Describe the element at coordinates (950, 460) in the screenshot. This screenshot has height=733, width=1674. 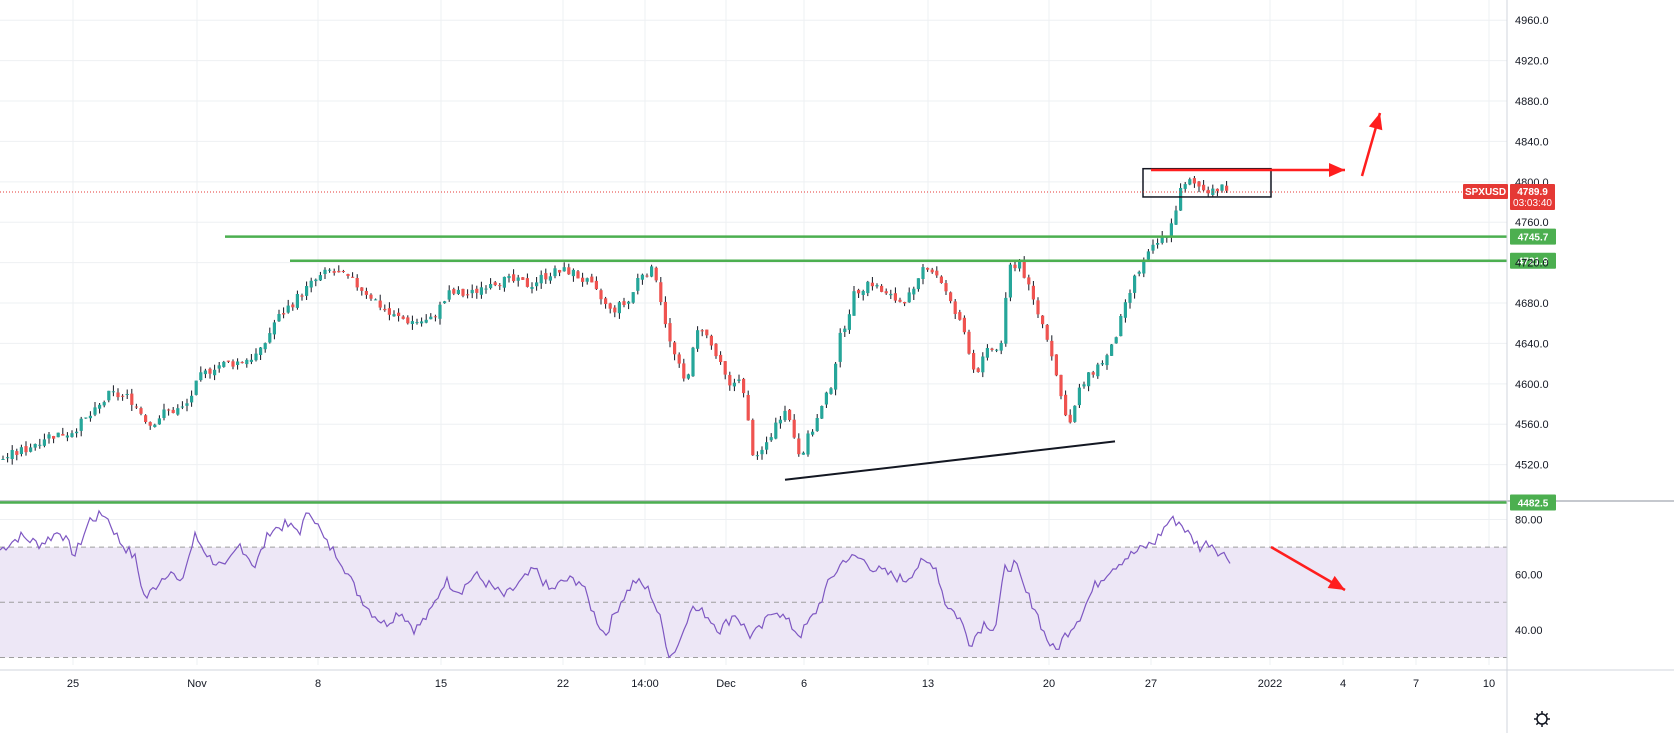
I see `trendline` at that location.